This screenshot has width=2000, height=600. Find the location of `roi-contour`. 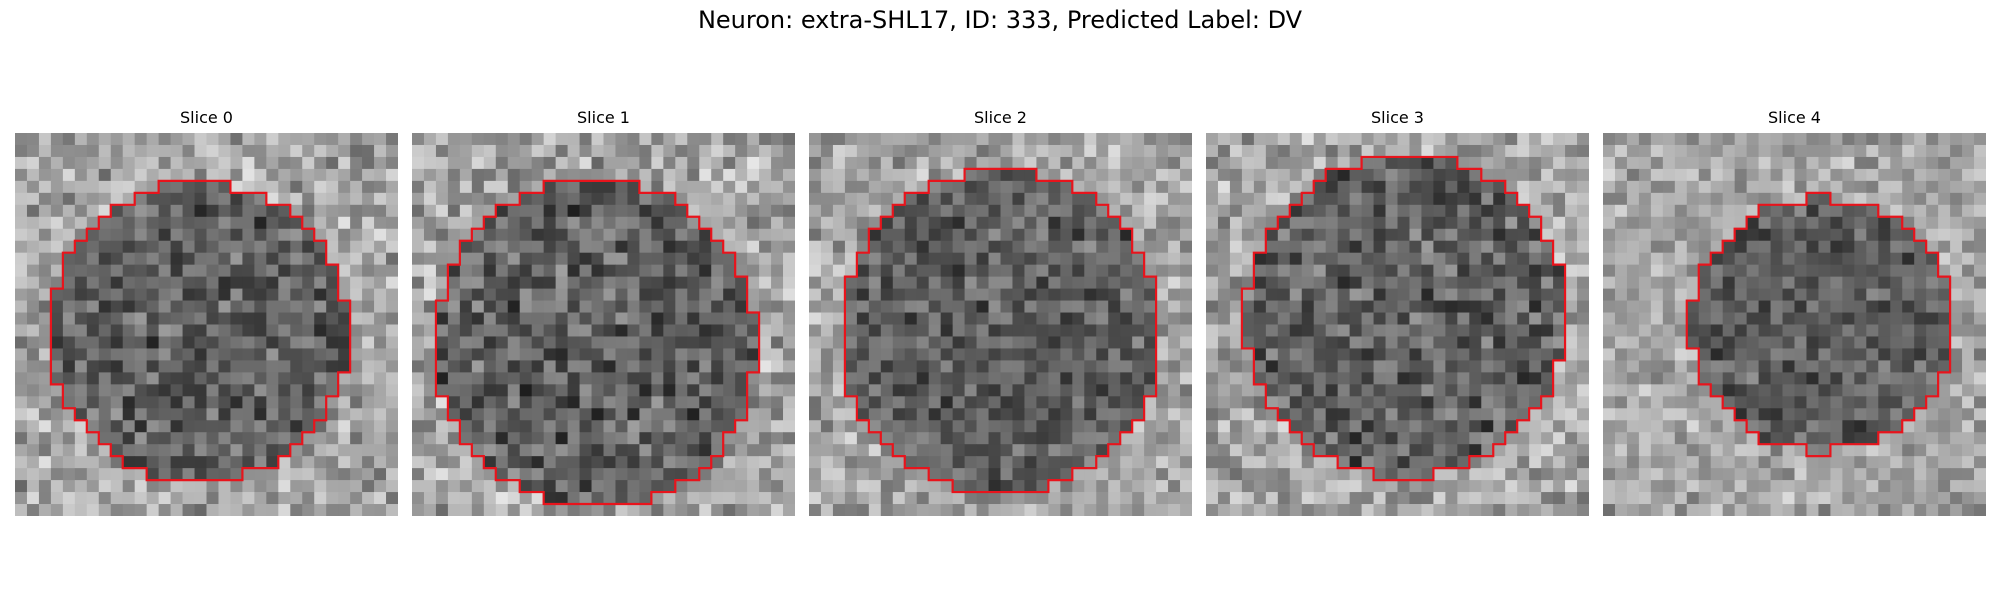

roi-contour is located at coordinates (1403, 318).